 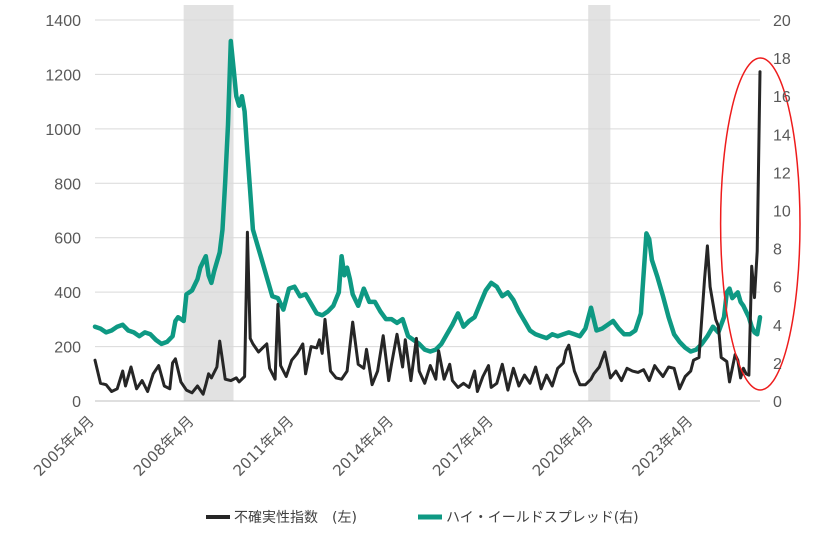 What do you see at coordinates (782, 173) in the screenshot?
I see `y-right-tick-label: 12` at bounding box center [782, 173].